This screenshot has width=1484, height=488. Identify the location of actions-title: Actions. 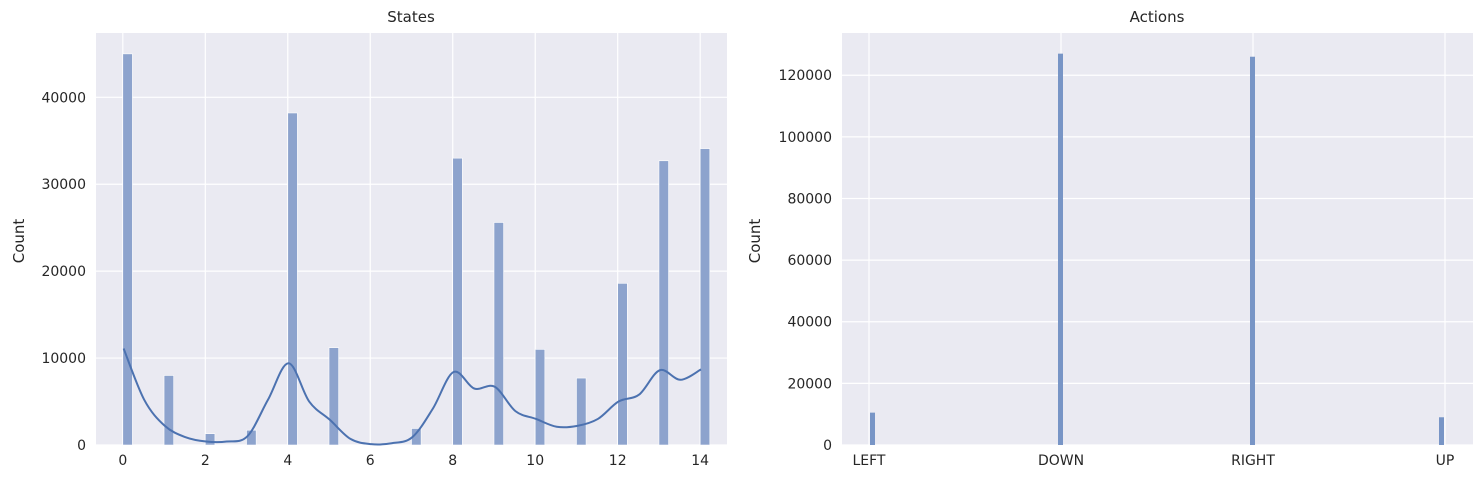
(1157, 17).